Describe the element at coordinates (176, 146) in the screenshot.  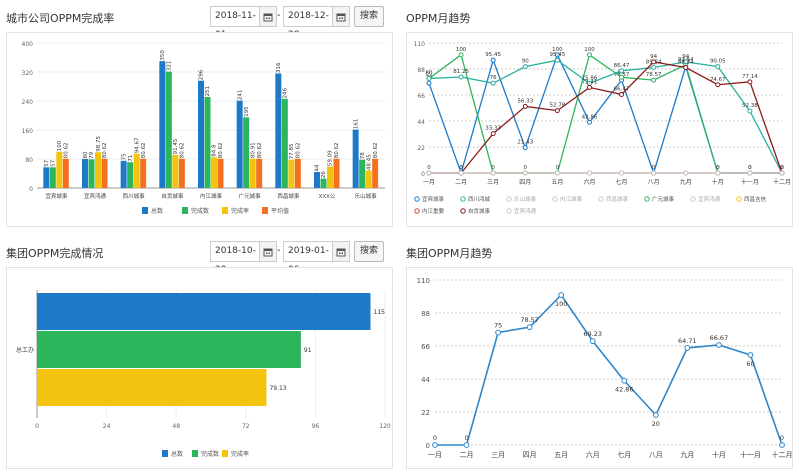
I see `bar-value-label: 91.45` at that location.